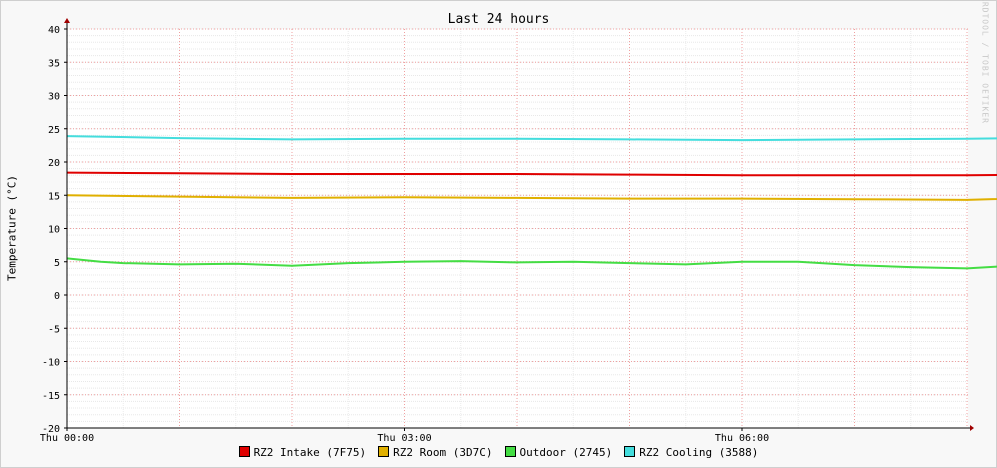  What do you see at coordinates (443, 452) in the screenshot?
I see `legend-label: RZ2 Room (3D7C)` at bounding box center [443, 452].